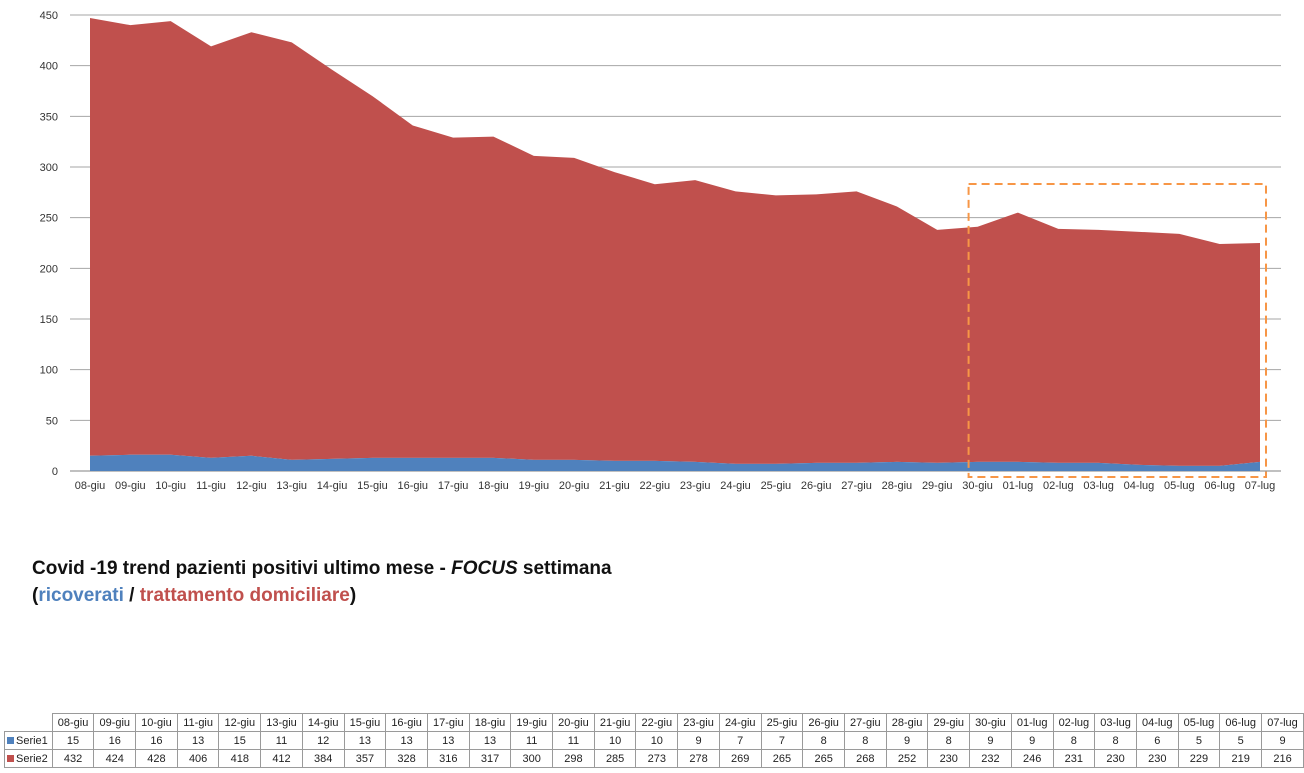 This screenshot has height=773, width=1304. What do you see at coordinates (735, 486) in the screenshot?
I see `x-tick-label: 24-giu` at bounding box center [735, 486].